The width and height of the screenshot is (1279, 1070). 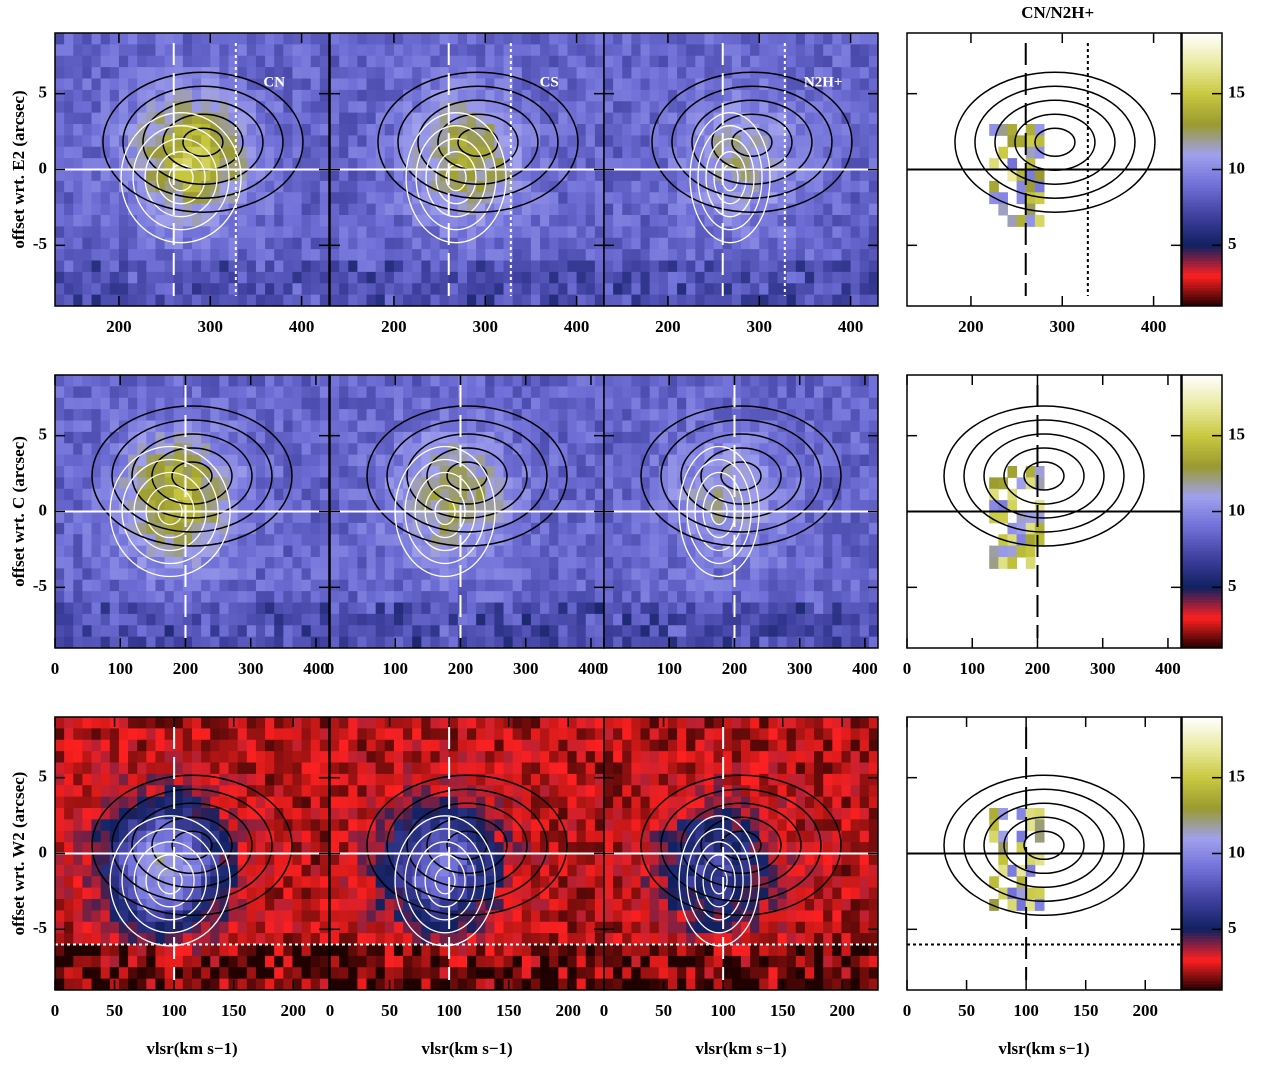 What do you see at coordinates (274, 82) in the screenshot?
I see `panel-label: CN` at bounding box center [274, 82].